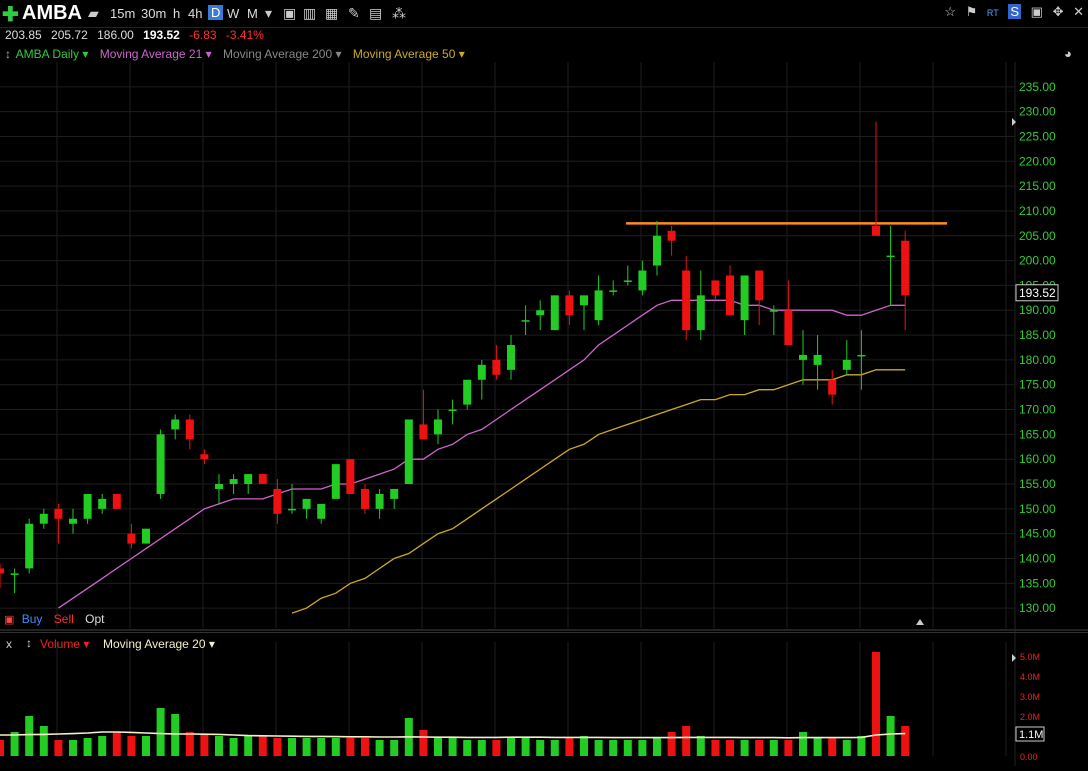  What do you see at coordinates (310, 13) in the screenshot?
I see `bars-icon: ▥` at bounding box center [310, 13].